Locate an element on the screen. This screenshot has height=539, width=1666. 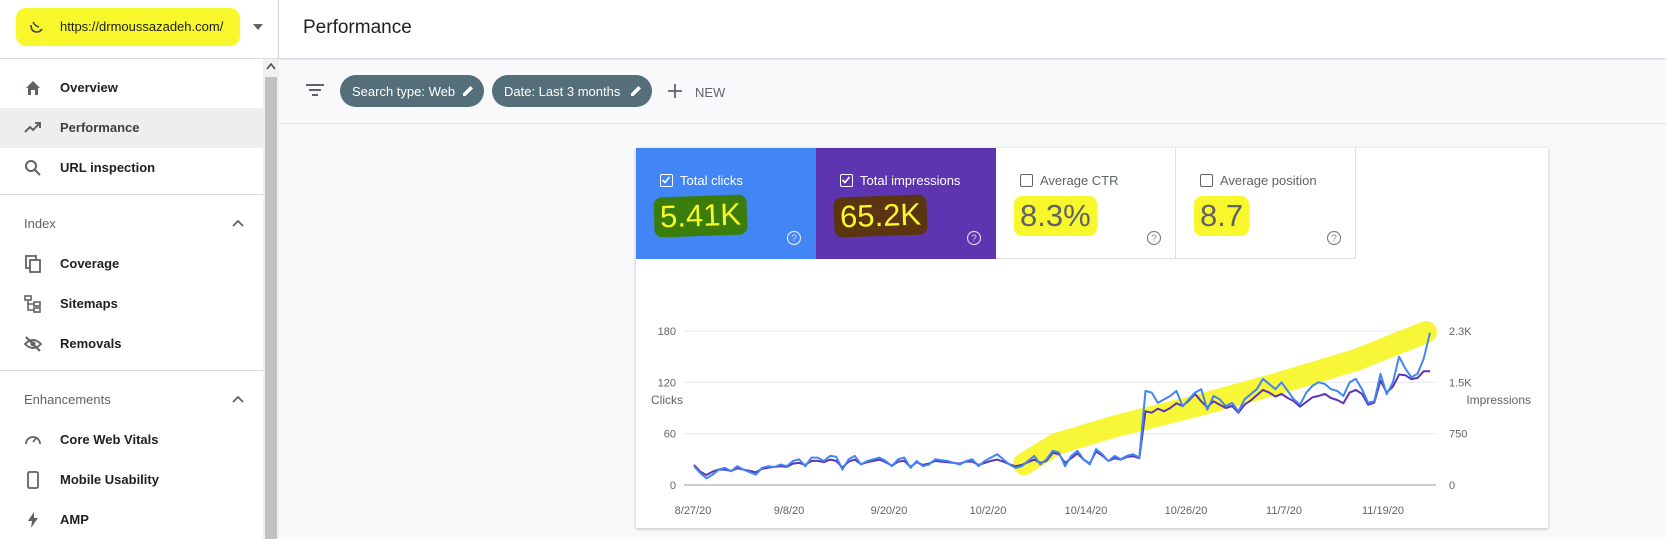
sidebar-item-label: Mobile Usability is located at coordinates (109, 479).